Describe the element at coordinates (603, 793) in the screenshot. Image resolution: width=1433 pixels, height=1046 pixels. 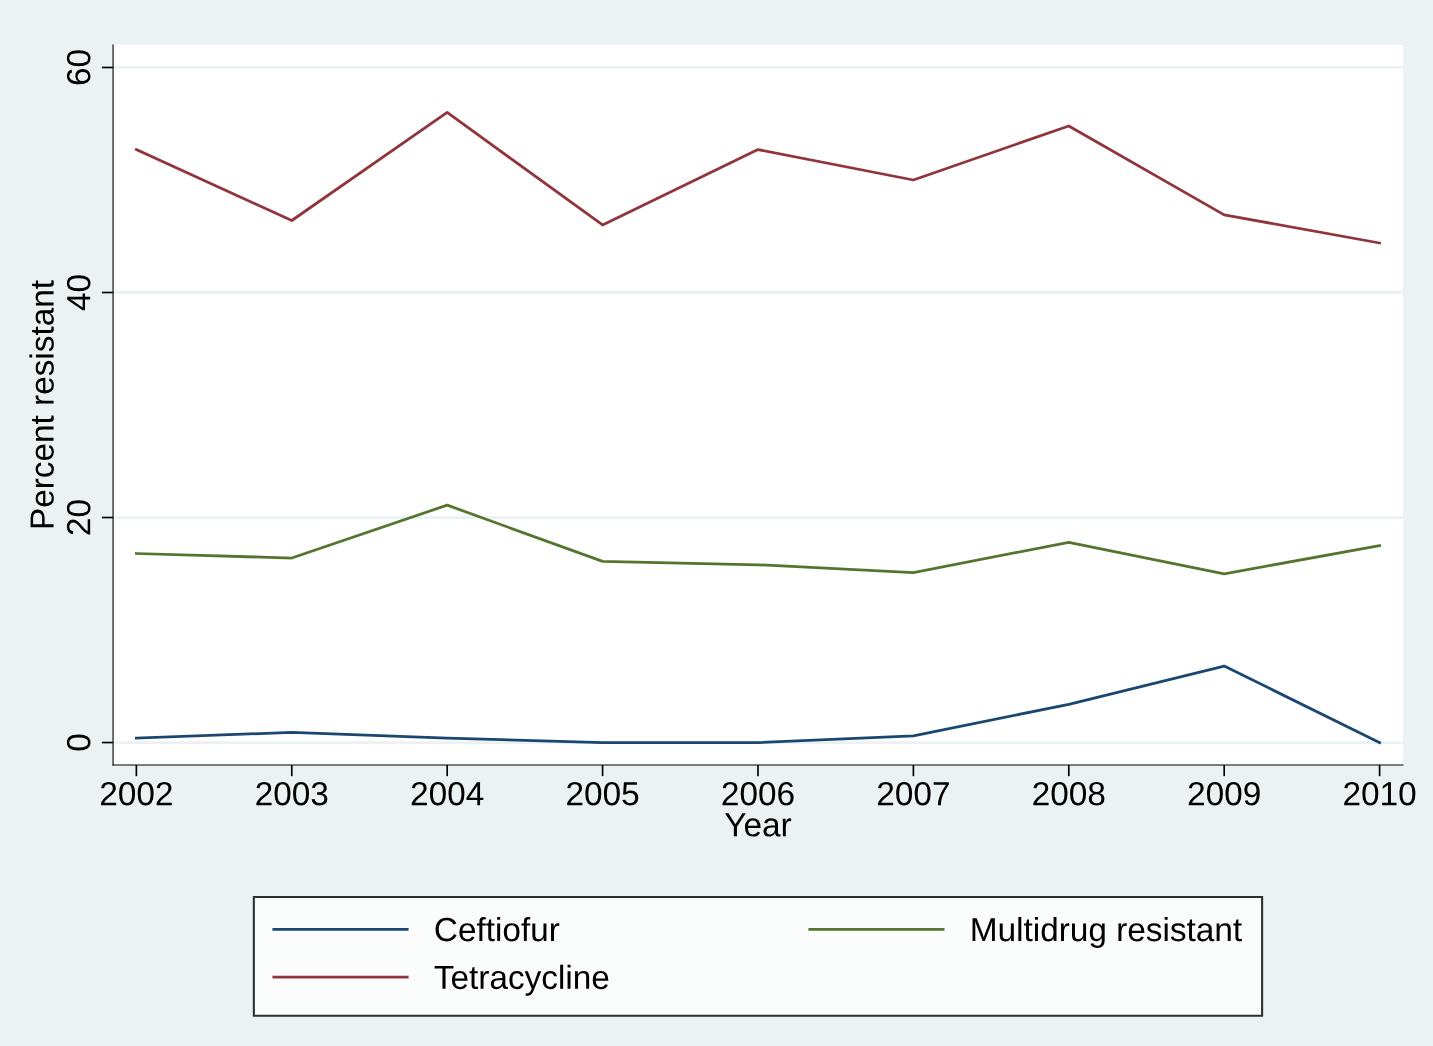
I see `x-tick-label: 2005` at that location.